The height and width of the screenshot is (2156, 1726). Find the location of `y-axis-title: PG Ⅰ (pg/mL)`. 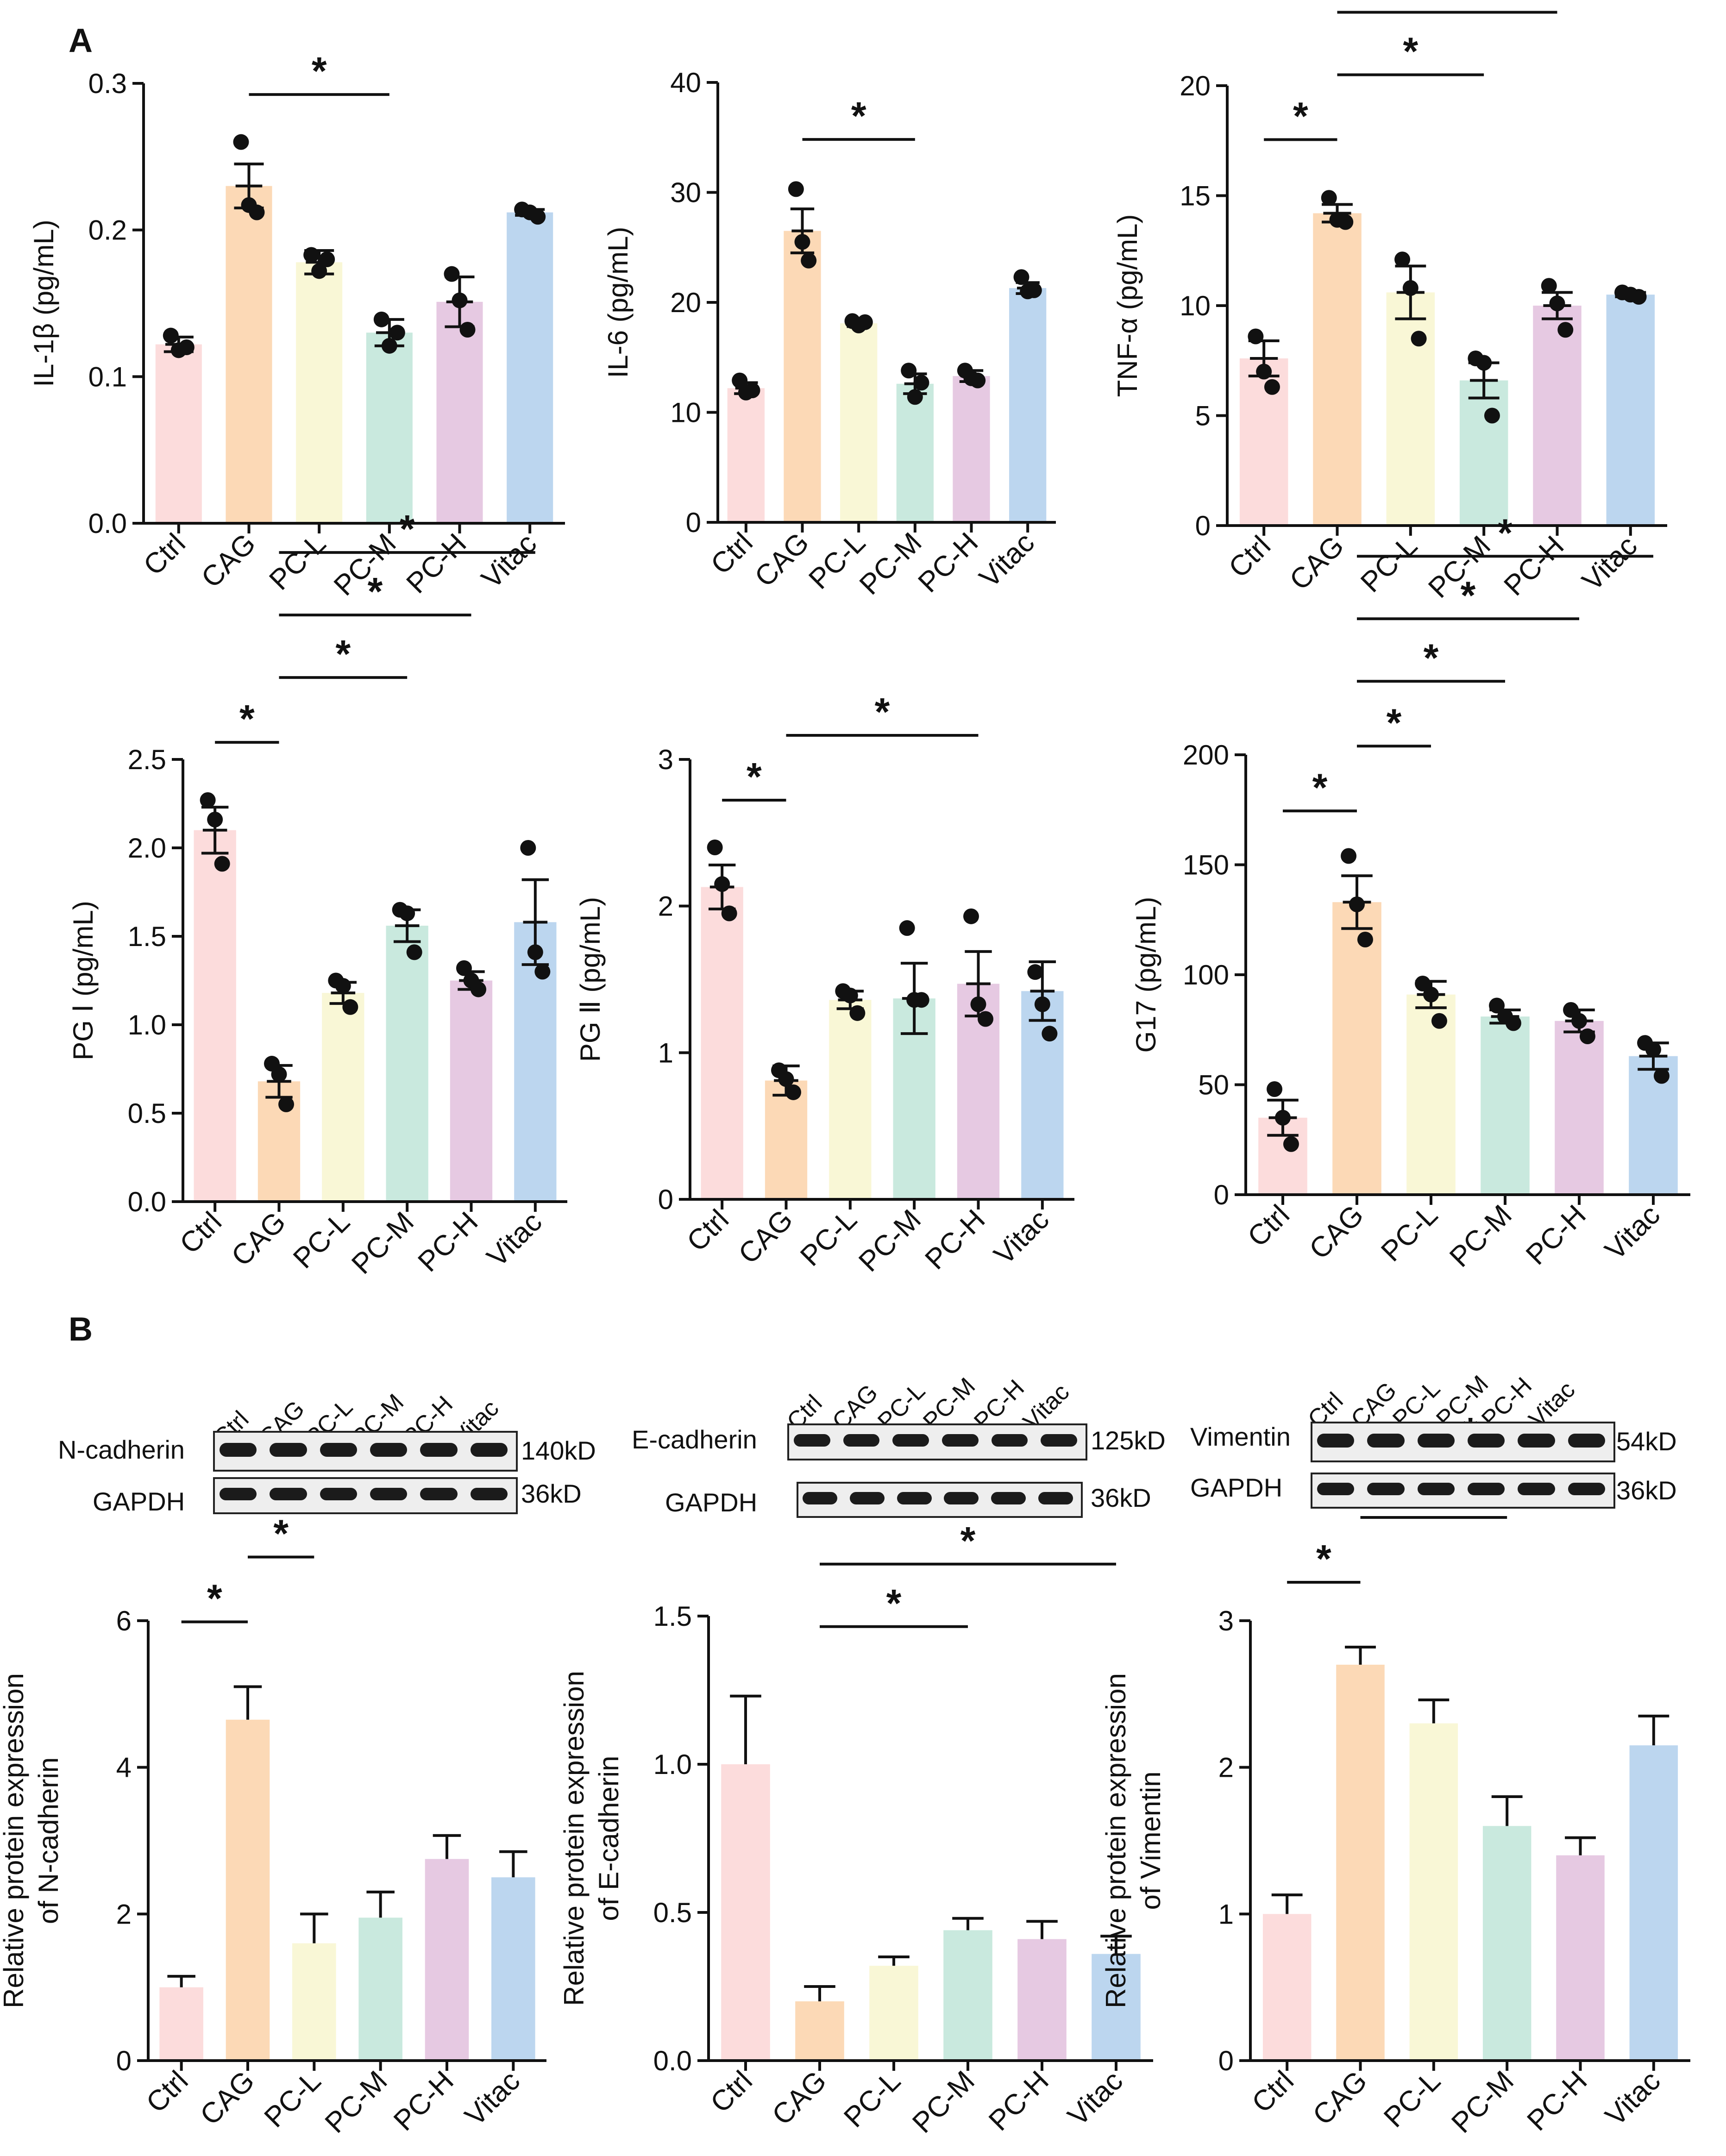

y-axis-title: PG Ⅰ (pg/mL) is located at coordinates (83, 980).